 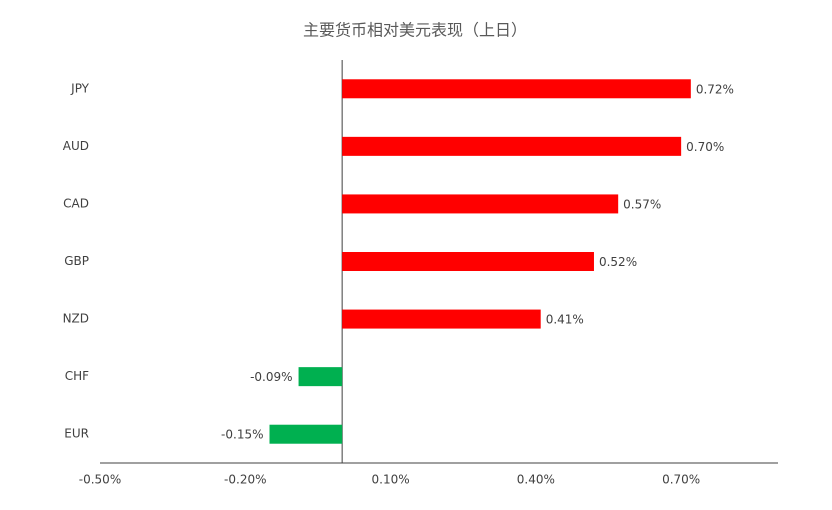 What do you see at coordinates (681, 480) in the screenshot?
I see `x-tick-label: 0.70%` at bounding box center [681, 480].